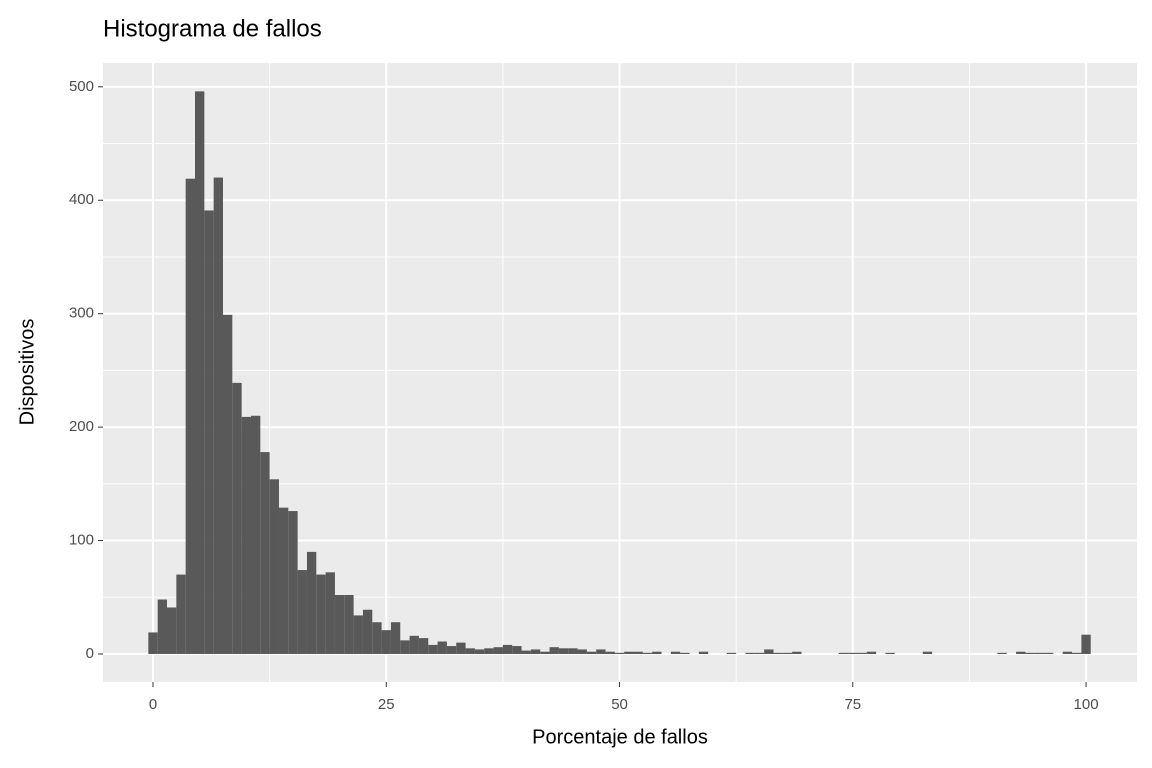 Image resolution: width=1152 pixels, height=768 pixels. What do you see at coordinates (386, 704) in the screenshot?
I see `x-tick-label: 25` at bounding box center [386, 704].